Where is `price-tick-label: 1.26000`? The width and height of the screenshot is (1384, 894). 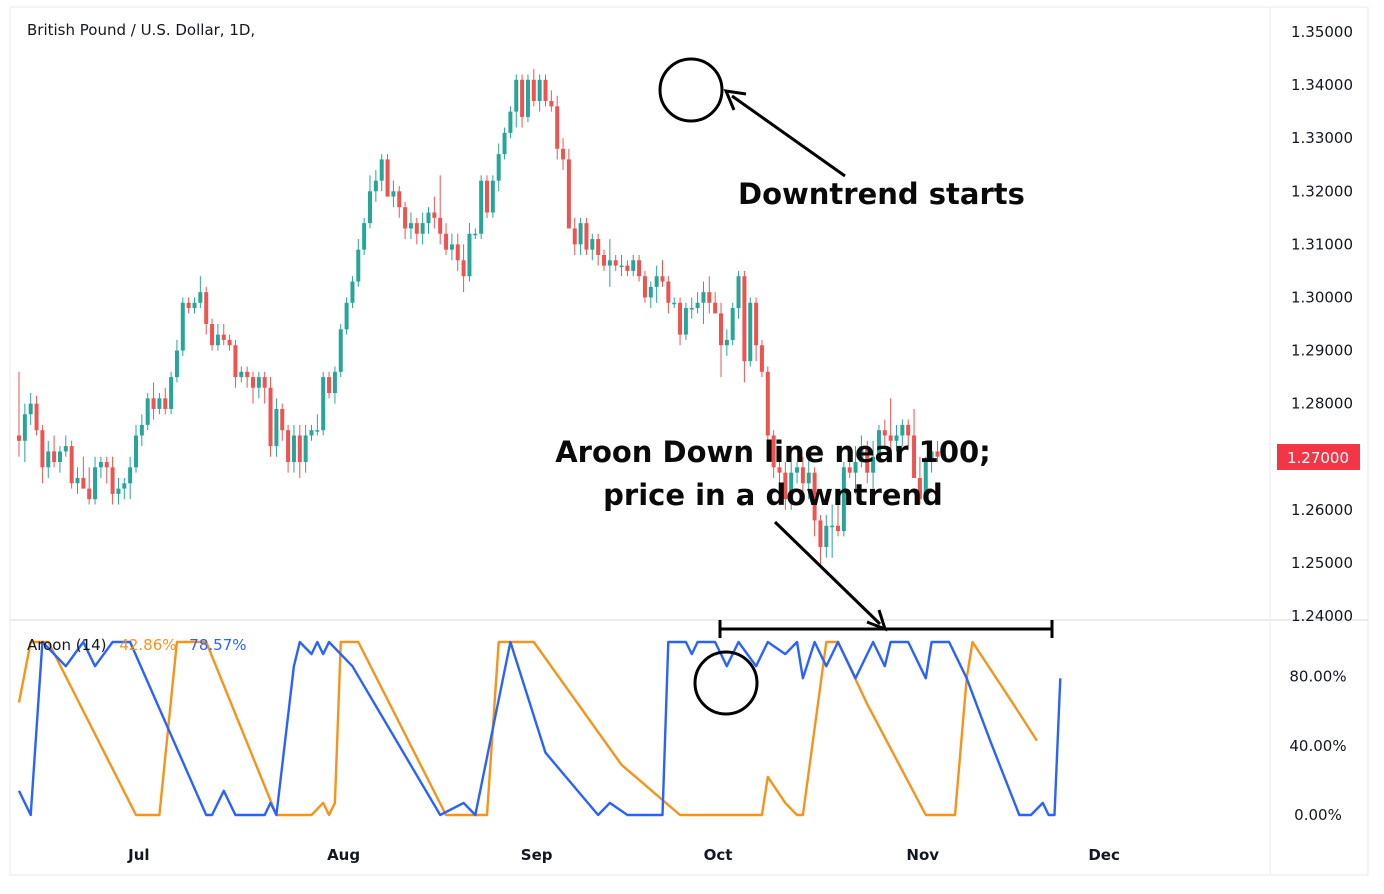 price-tick-label: 1.26000 is located at coordinates (1322, 510).